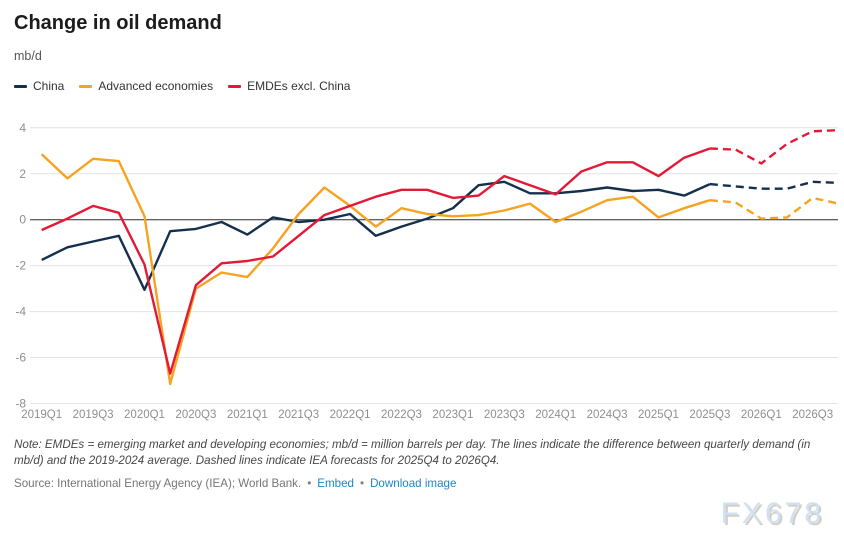 The height and width of the screenshot is (553, 844). I want to click on legend-label: Advanced economies, so click(156, 86).